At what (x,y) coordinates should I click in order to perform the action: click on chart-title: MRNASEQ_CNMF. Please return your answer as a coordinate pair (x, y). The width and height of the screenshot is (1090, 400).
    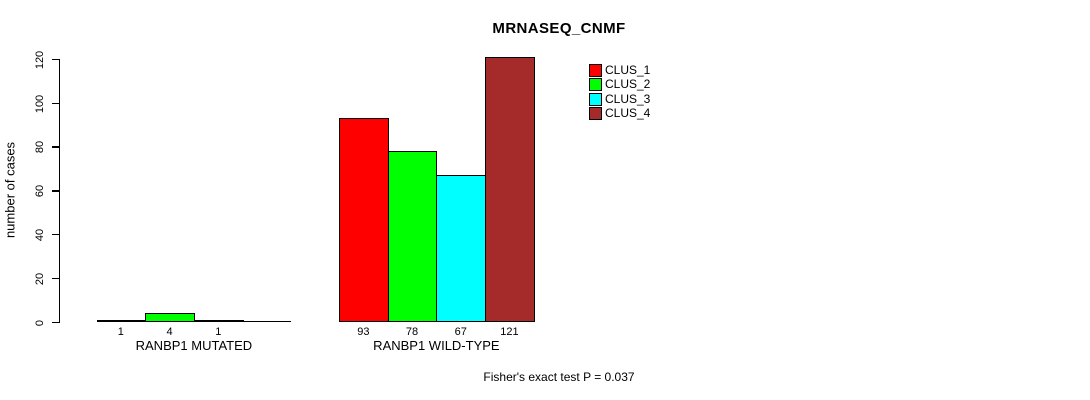
    Looking at the image, I should click on (559, 28).